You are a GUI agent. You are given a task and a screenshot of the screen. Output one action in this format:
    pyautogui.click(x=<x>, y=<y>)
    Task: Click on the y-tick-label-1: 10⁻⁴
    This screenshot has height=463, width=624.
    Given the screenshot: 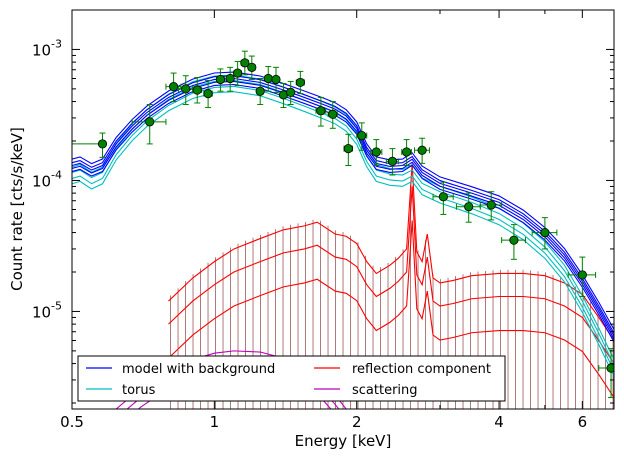 What is the action you would take?
    pyautogui.click(x=47, y=179)
    